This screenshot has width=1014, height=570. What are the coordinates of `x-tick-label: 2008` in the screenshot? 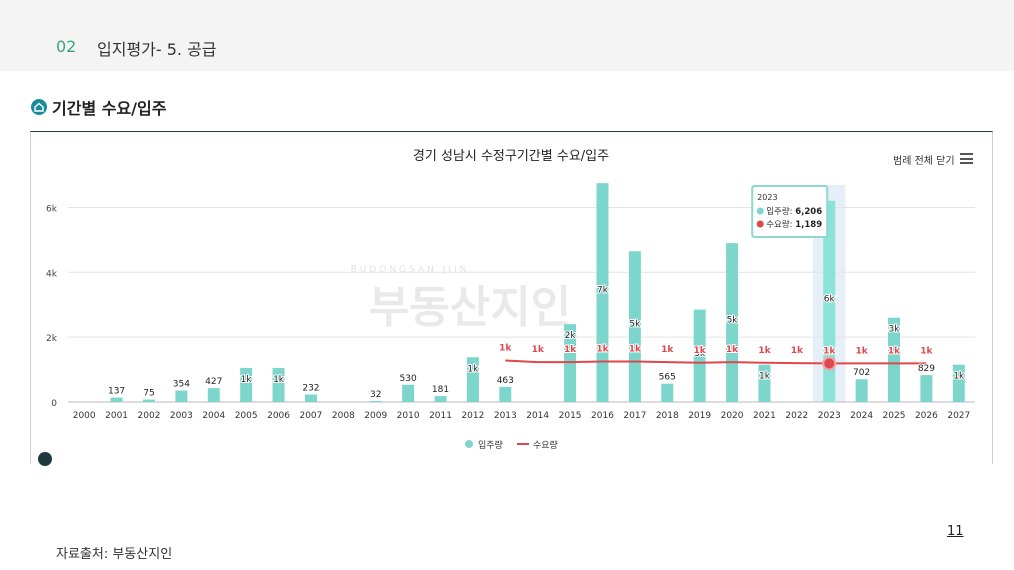 It's located at (343, 416).